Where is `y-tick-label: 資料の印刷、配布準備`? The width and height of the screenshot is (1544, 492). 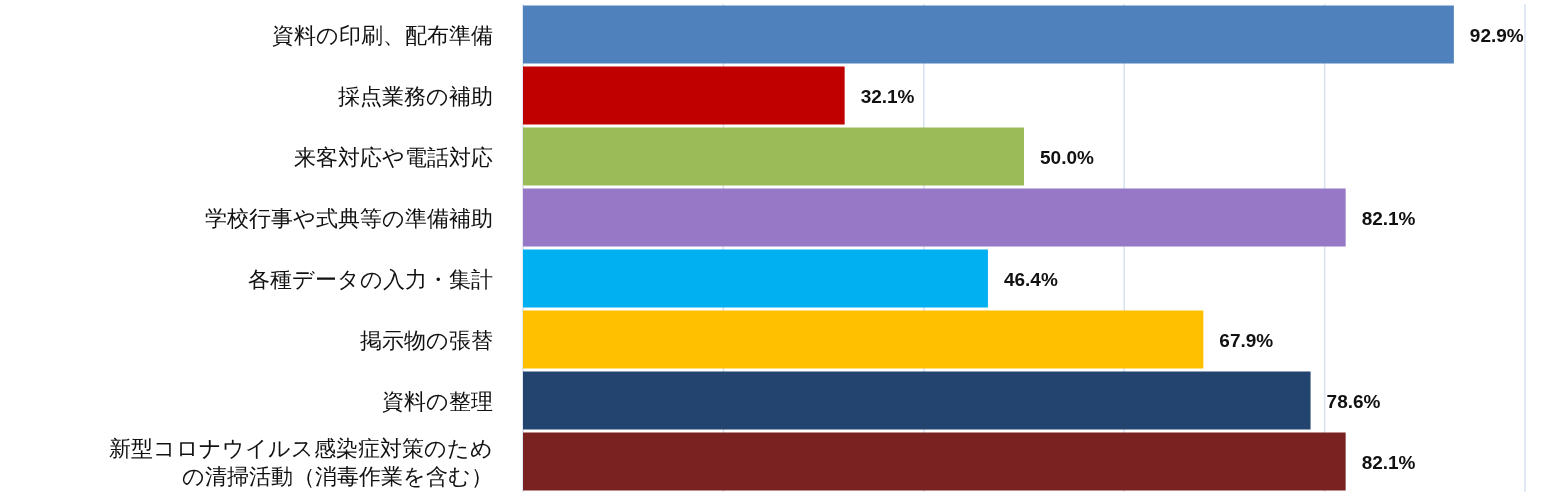 y-tick-label: 資料の印刷、配布準備 is located at coordinates (382, 35).